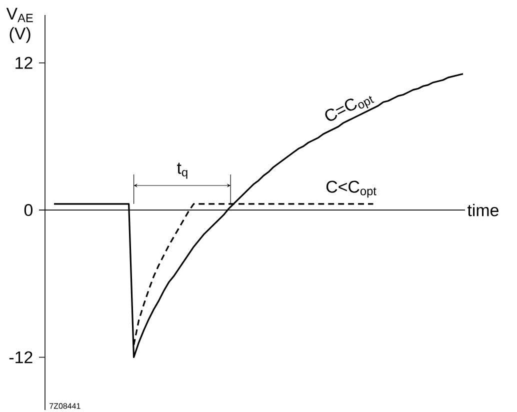 The width and height of the screenshot is (517, 412). What do you see at coordinates (182, 170) in the screenshot?
I see `annotation: t$_{q}$` at bounding box center [182, 170].